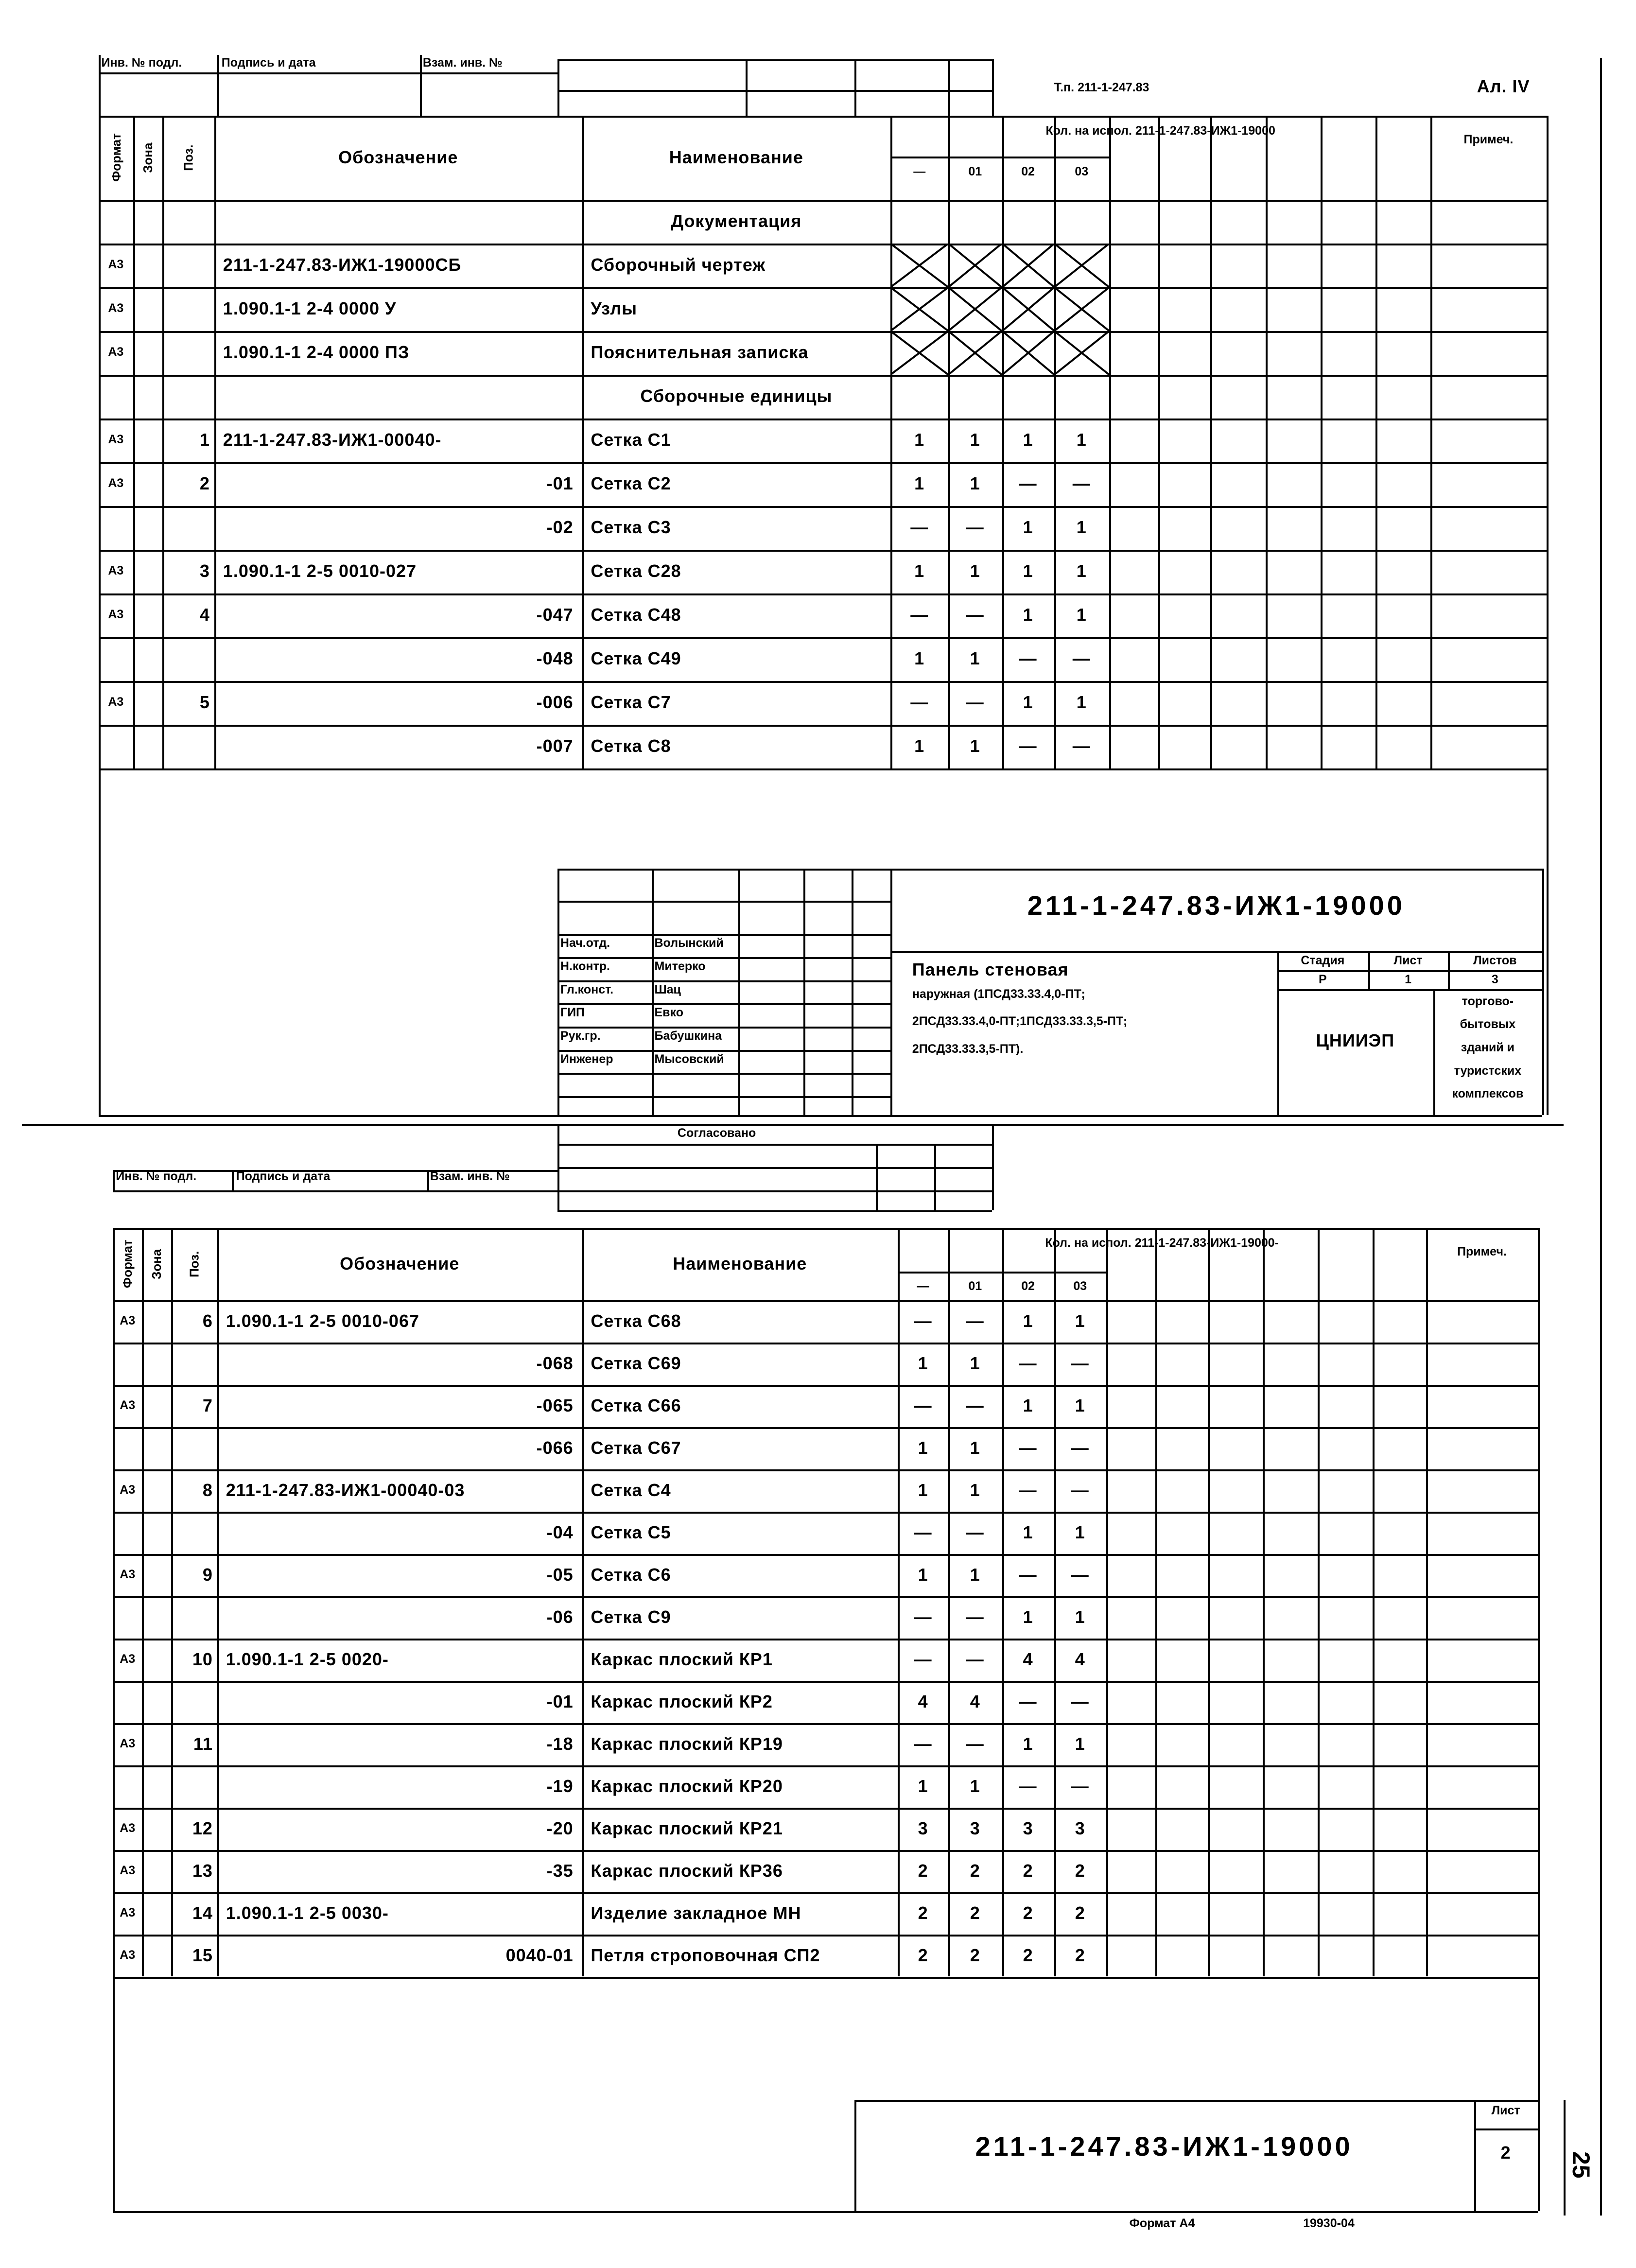 The height and width of the screenshot is (2268, 1636). Describe the element at coordinates (463, 63) in the screenshot. I see `stamp-replaced-inv: Взам. инв. №` at that location.